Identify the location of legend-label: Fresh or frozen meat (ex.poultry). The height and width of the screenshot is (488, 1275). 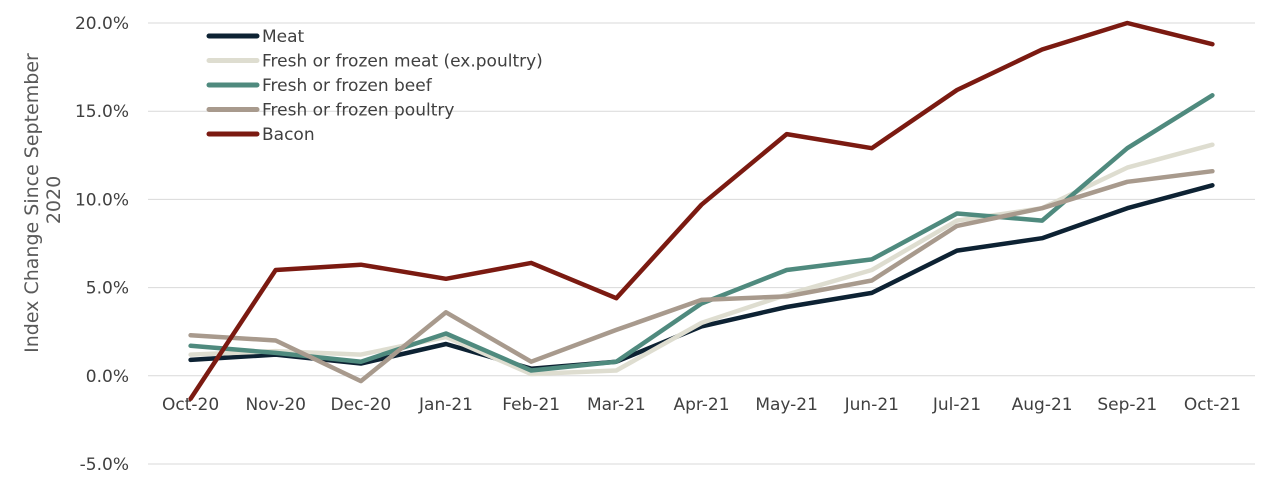
(402, 62).